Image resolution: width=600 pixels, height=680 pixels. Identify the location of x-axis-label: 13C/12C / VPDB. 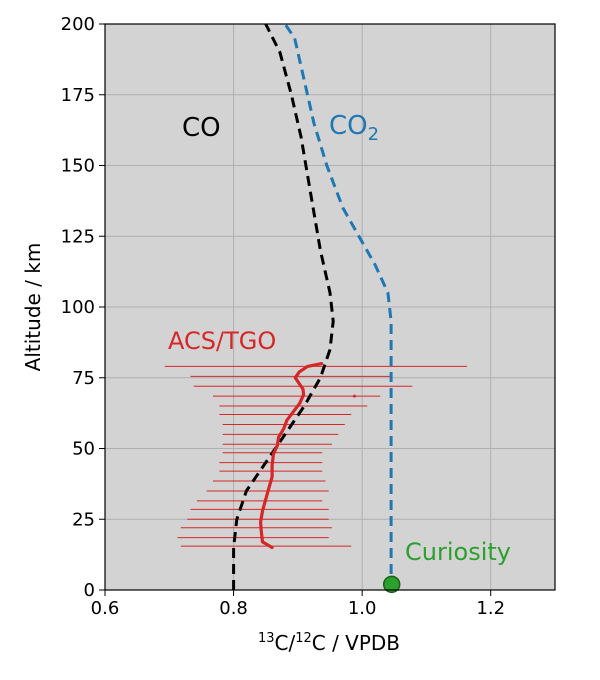
(329, 643).